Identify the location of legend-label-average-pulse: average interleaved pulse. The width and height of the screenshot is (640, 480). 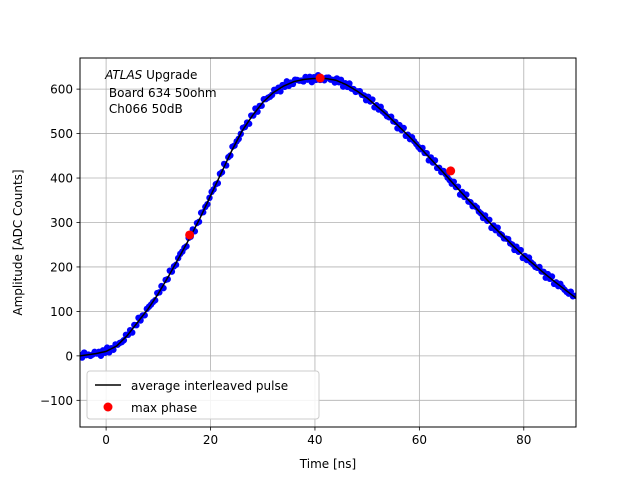
(209, 386).